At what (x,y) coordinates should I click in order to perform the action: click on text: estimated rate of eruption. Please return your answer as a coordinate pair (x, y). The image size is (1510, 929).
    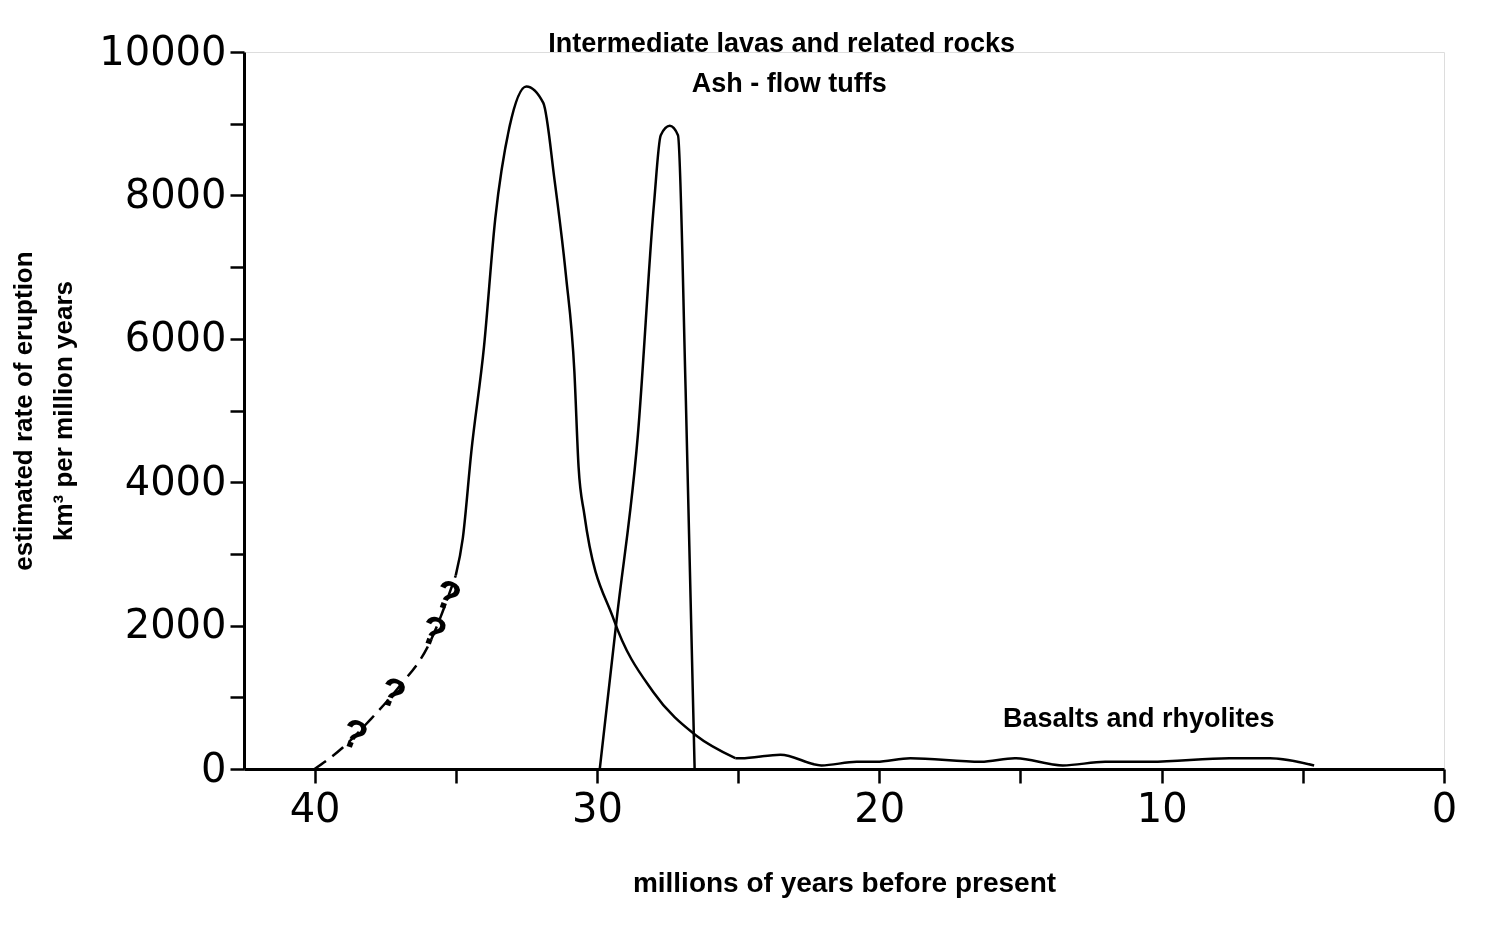
    Looking at the image, I should click on (23, 411).